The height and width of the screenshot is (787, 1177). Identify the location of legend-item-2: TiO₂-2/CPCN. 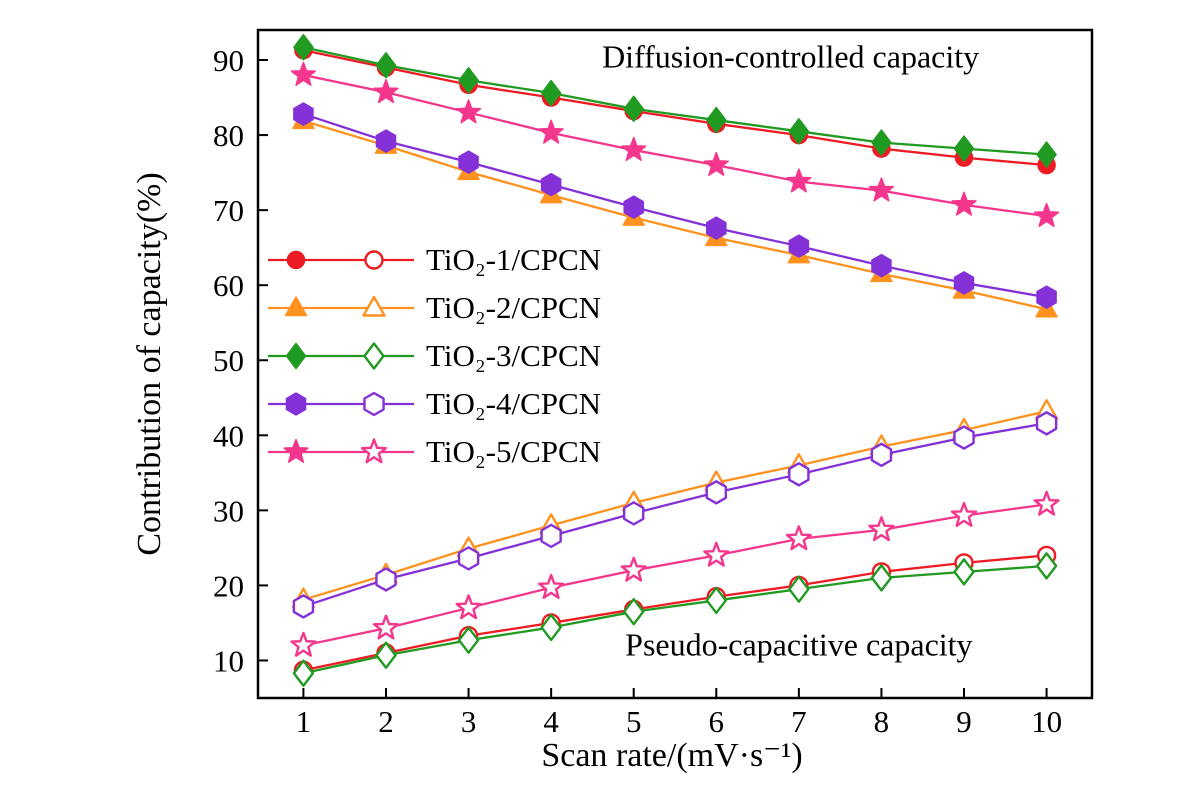
(433, 308).